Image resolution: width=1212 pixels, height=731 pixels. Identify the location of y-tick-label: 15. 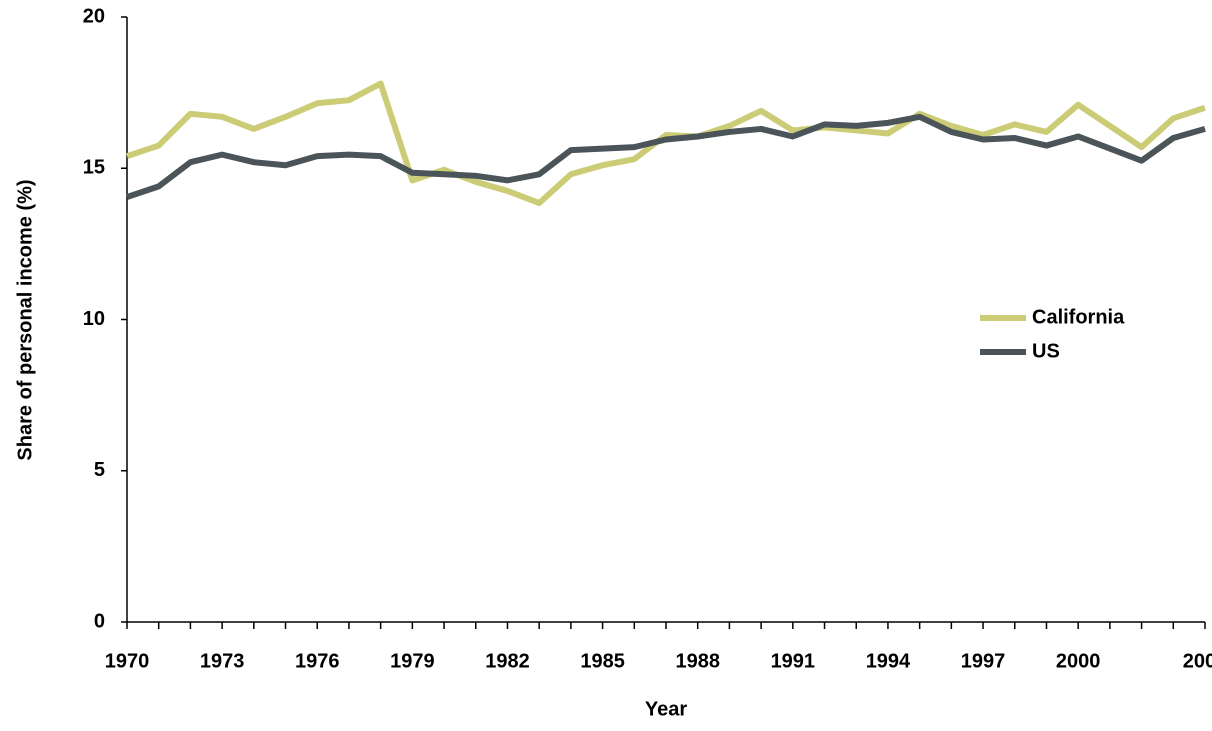
(94, 168).